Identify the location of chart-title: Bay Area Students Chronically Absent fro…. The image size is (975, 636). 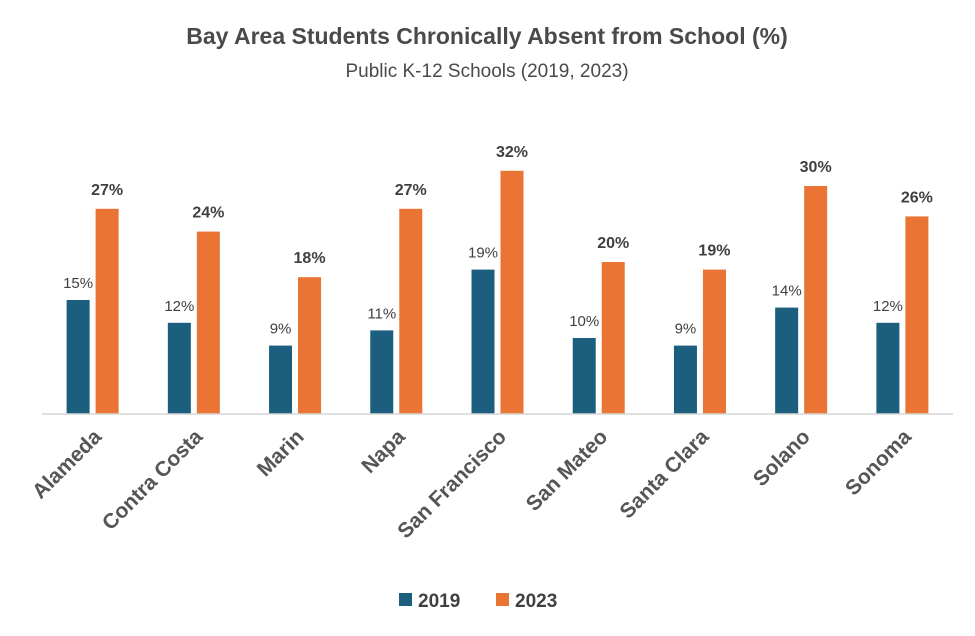
(487, 36).